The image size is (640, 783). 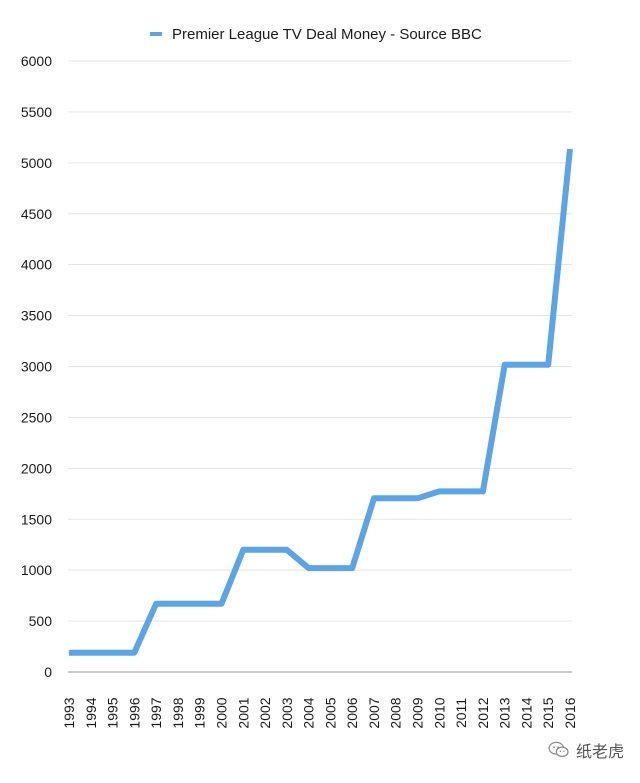 I want to click on y-tick-label: 3000, so click(x=36, y=367).